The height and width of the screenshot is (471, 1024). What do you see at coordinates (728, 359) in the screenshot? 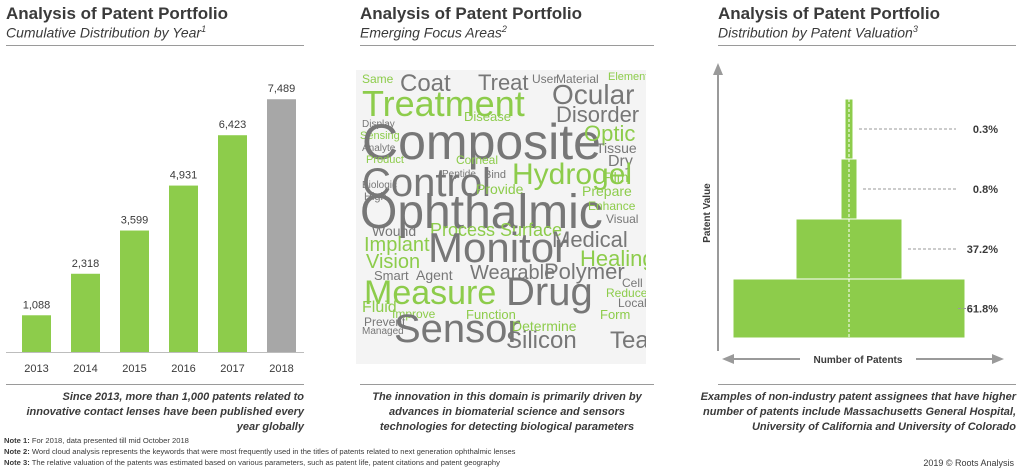
I see `x-axis-arrow-left` at bounding box center [728, 359].